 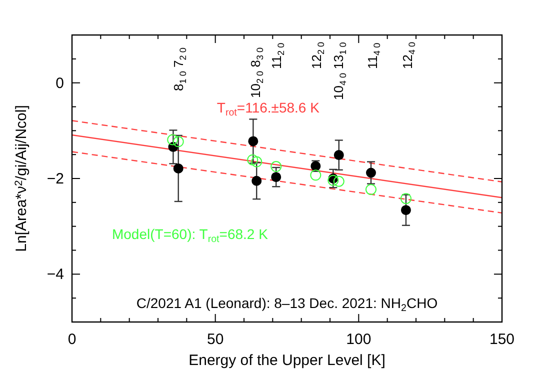 What do you see at coordinates (55, 275) in the screenshot?
I see `y-tick-label: −4` at bounding box center [55, 275].